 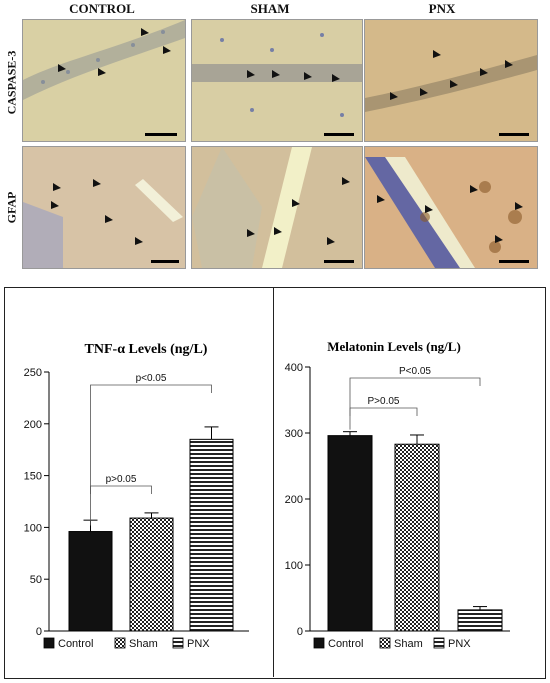 What do you see at coordinates (277, 80) in the screenshot?
I see `micrograph-caspase3-sham` at bounding box center [277, 80].